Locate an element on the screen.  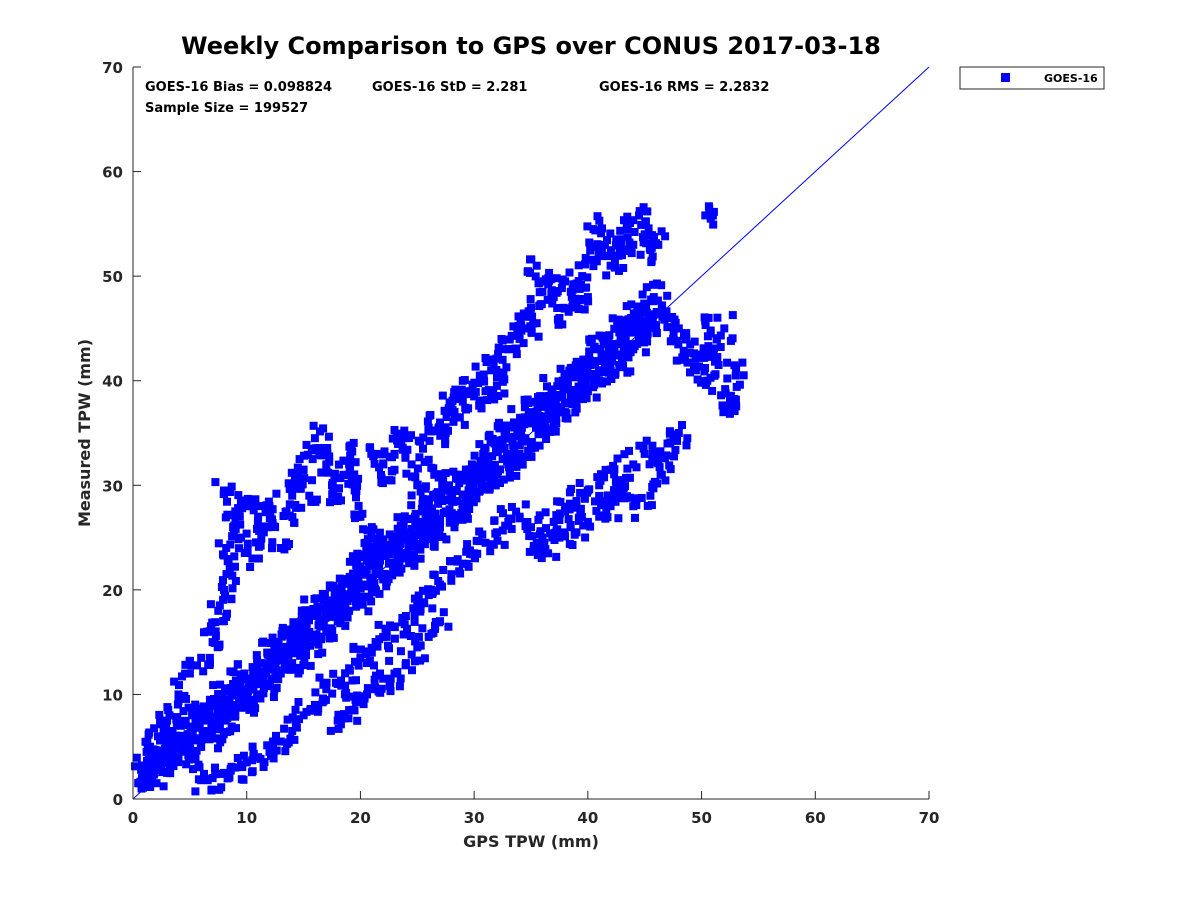
x-tick-label: 30 is located at coordinates (474, 818).